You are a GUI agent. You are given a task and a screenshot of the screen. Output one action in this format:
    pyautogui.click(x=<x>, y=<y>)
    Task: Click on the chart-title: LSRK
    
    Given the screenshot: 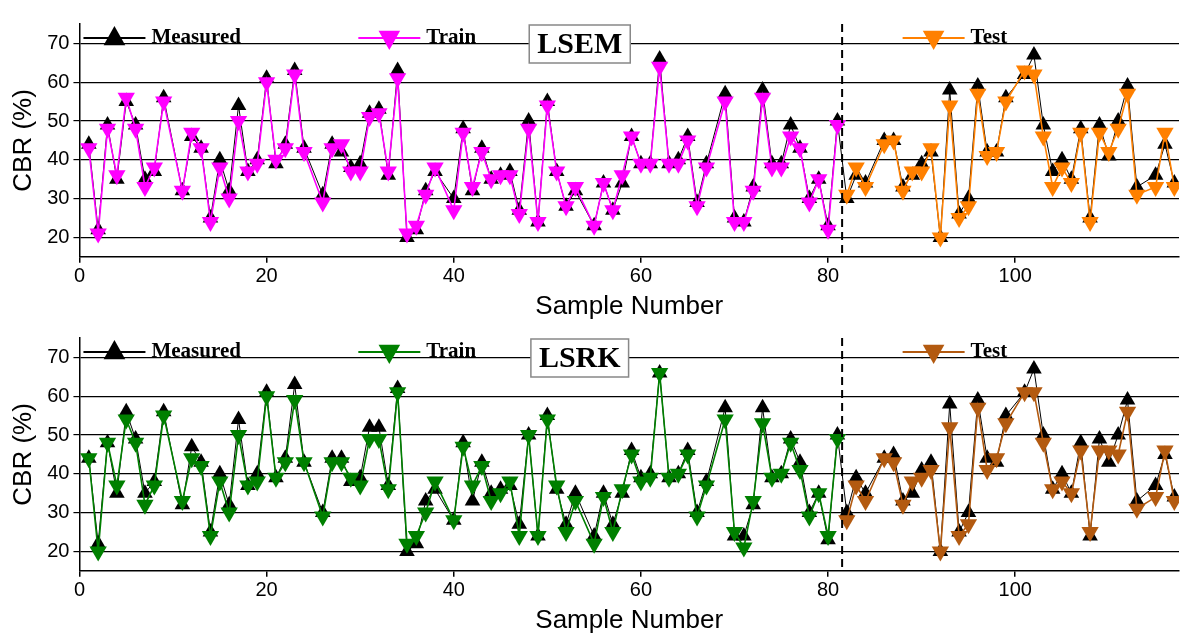 What is the action you would take?
    pyautogui.click(x=580, y=356)
    